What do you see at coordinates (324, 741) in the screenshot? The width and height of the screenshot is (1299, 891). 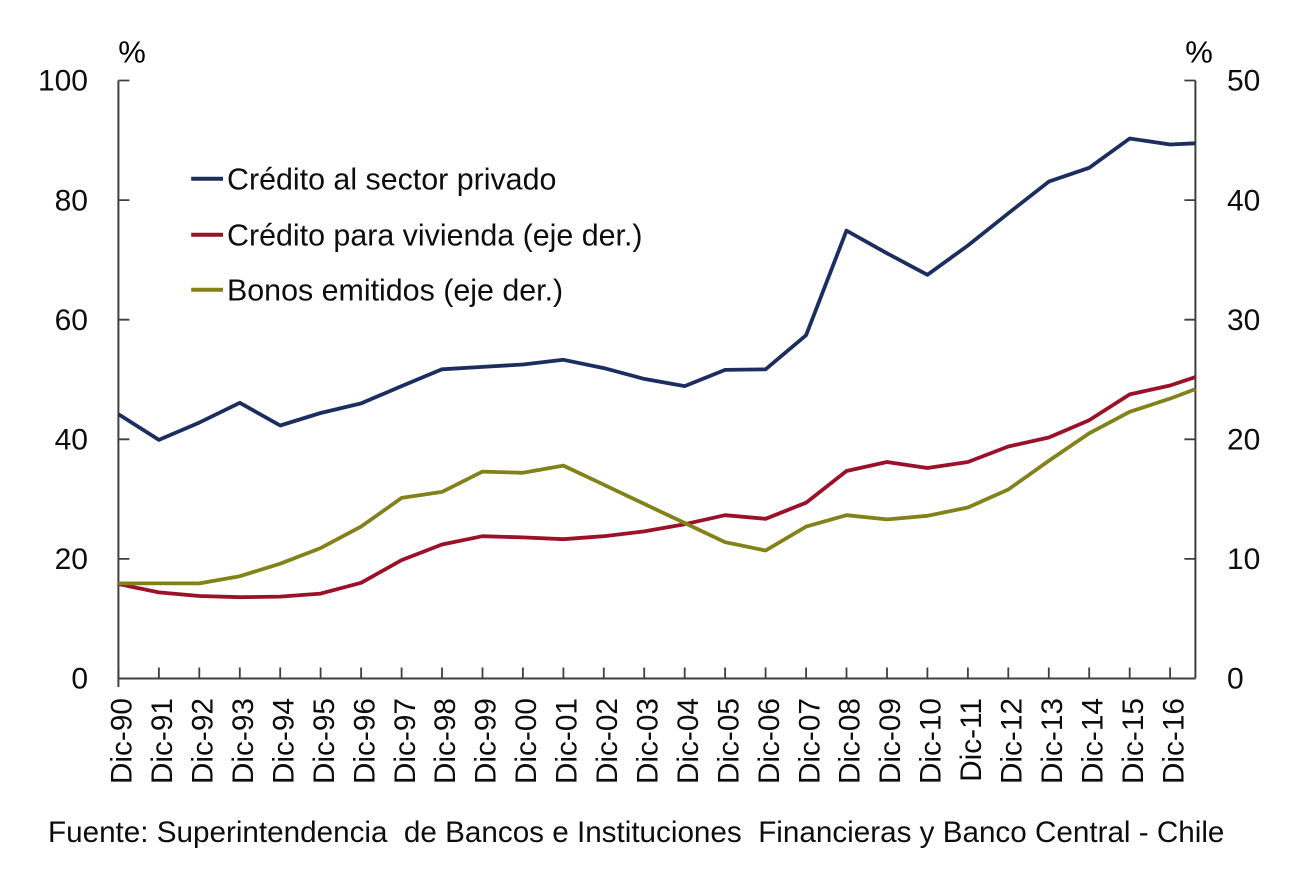 I see `svg-text: Dic-95` at bounding box center [324, 741].